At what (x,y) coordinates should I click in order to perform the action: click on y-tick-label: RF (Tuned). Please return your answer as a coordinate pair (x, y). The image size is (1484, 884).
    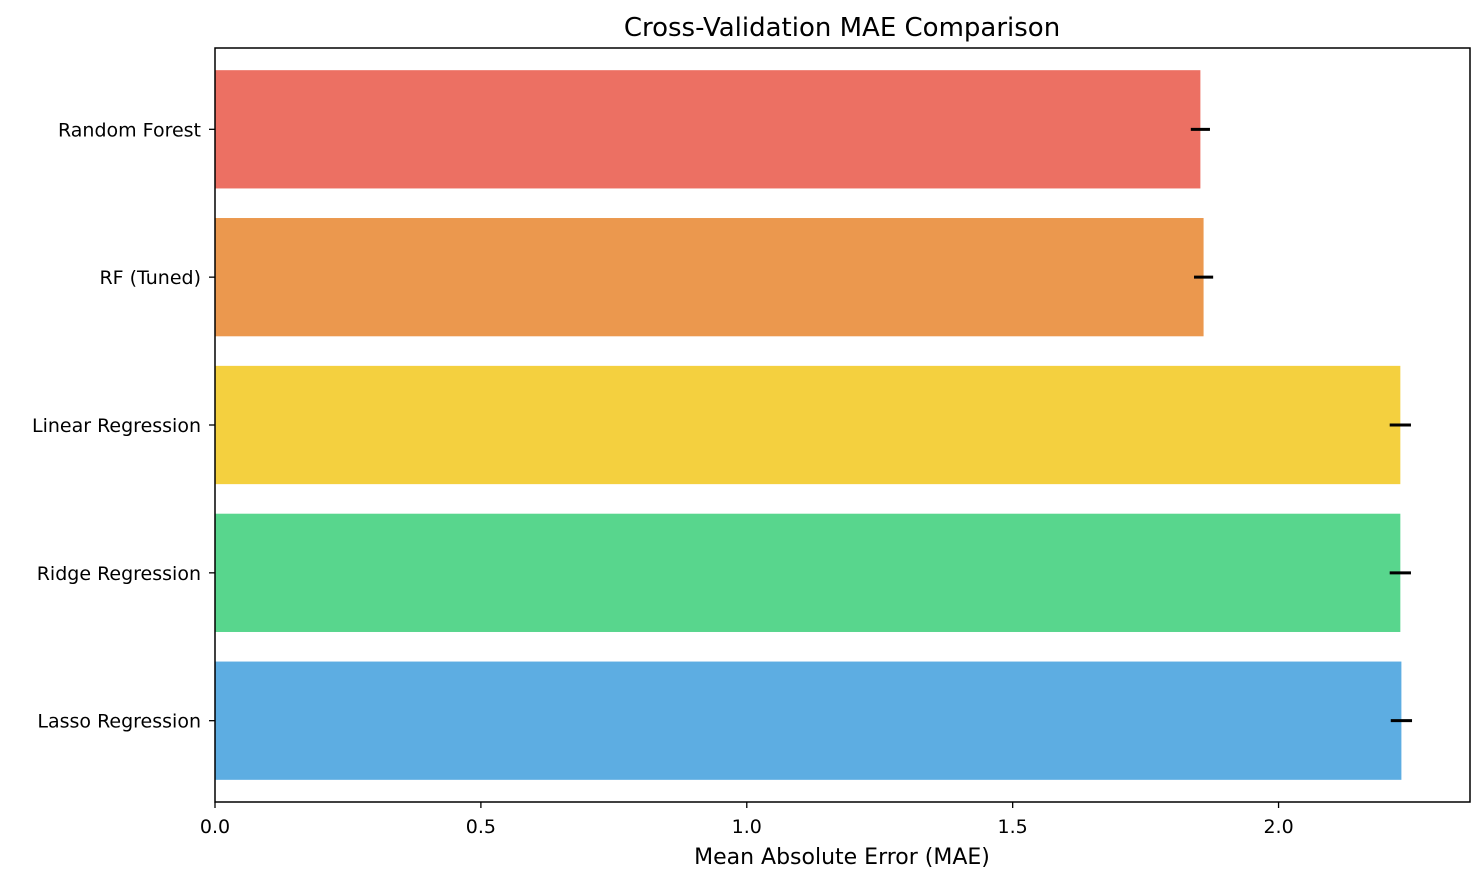
    Looking at the image, I should click on (150, 278).